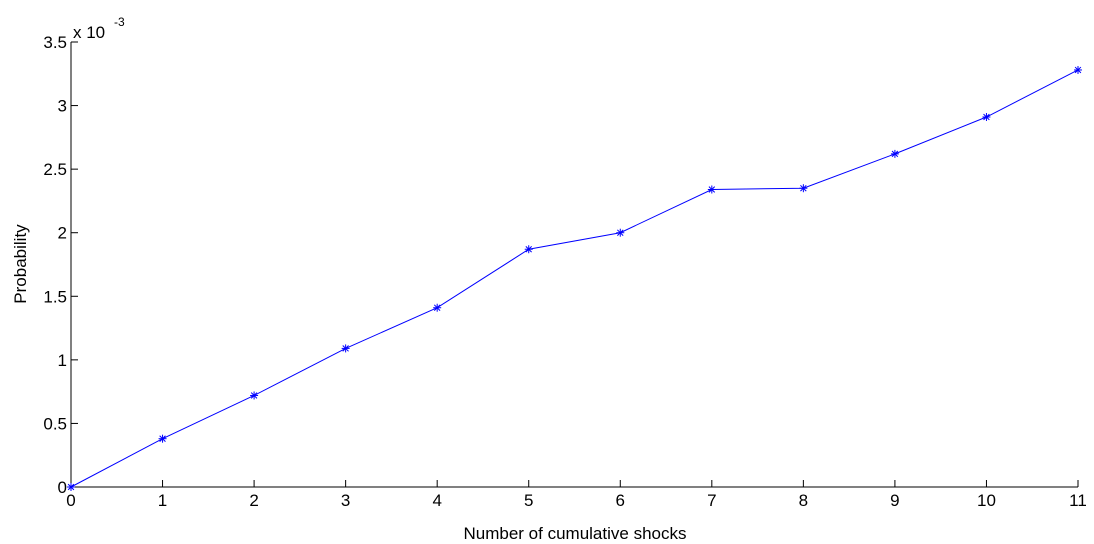 This screenshot has width=1094, height=544. I want to click on y-tick-label: 2, so click(62, 233).